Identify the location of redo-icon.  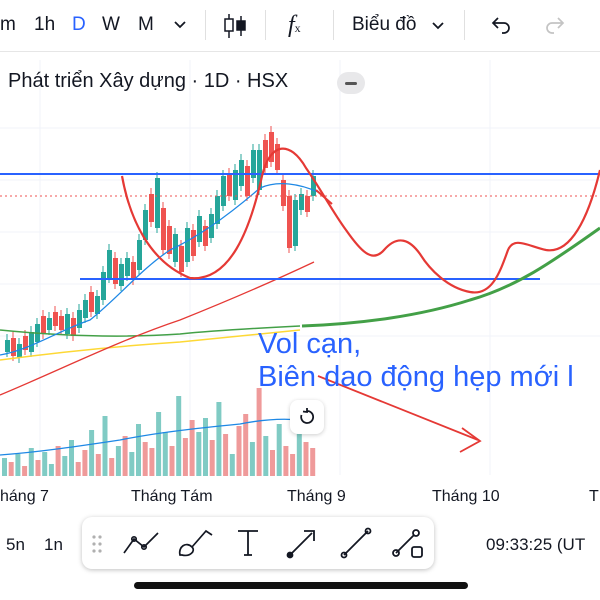
(555, 25).